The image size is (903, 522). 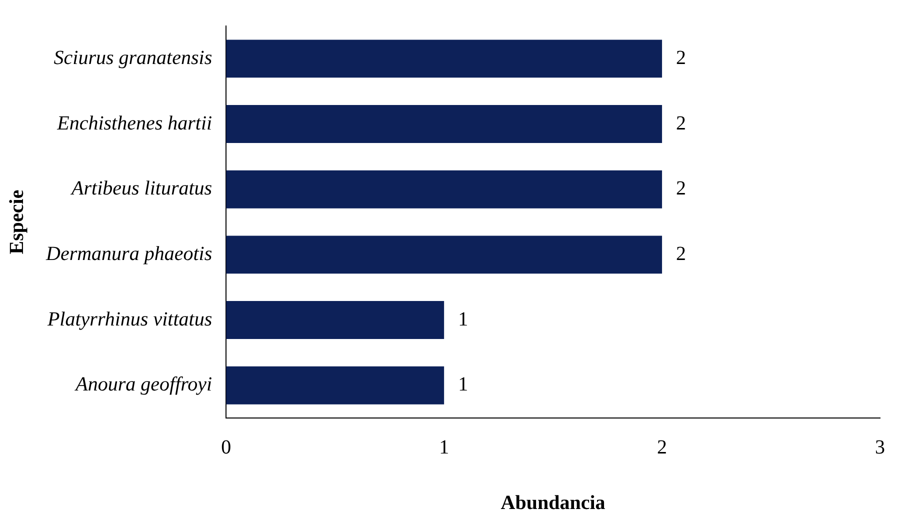 I want to click on x-tick-label: 3, so click(x=880, y=447).